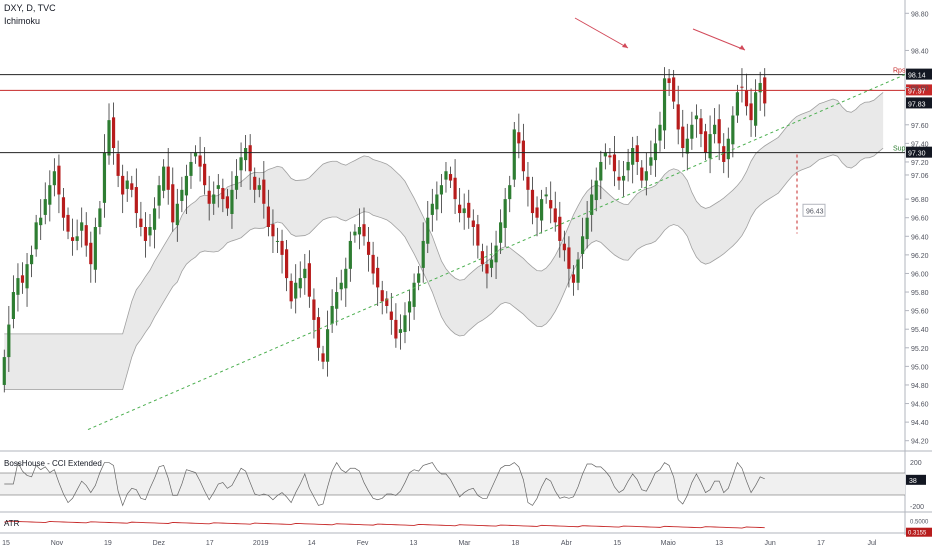 This screenshot has width=932, height=550. What do you see at coordinates (815, 211) in the screenshot?
I see `target-label: 96.43` at bounding box center [815, 211].